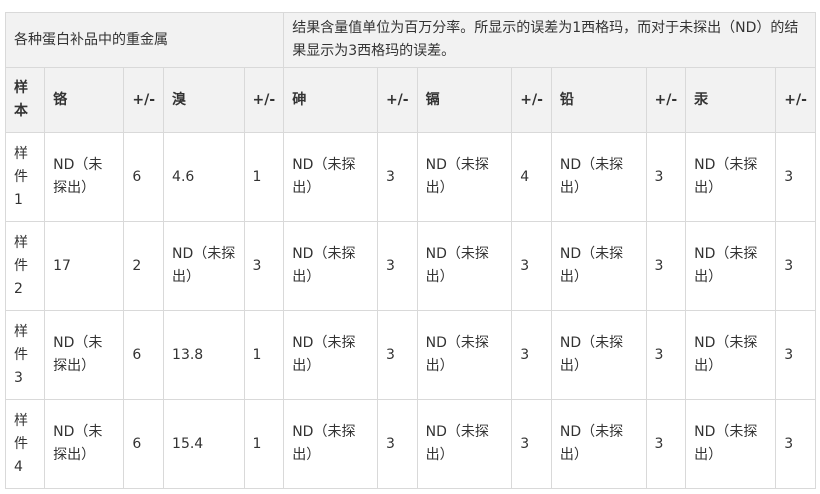  What do you see at coordinates (204, 355) in the screenshot?
I see `table-cell: 13.8` at bounding box center [204, 355].